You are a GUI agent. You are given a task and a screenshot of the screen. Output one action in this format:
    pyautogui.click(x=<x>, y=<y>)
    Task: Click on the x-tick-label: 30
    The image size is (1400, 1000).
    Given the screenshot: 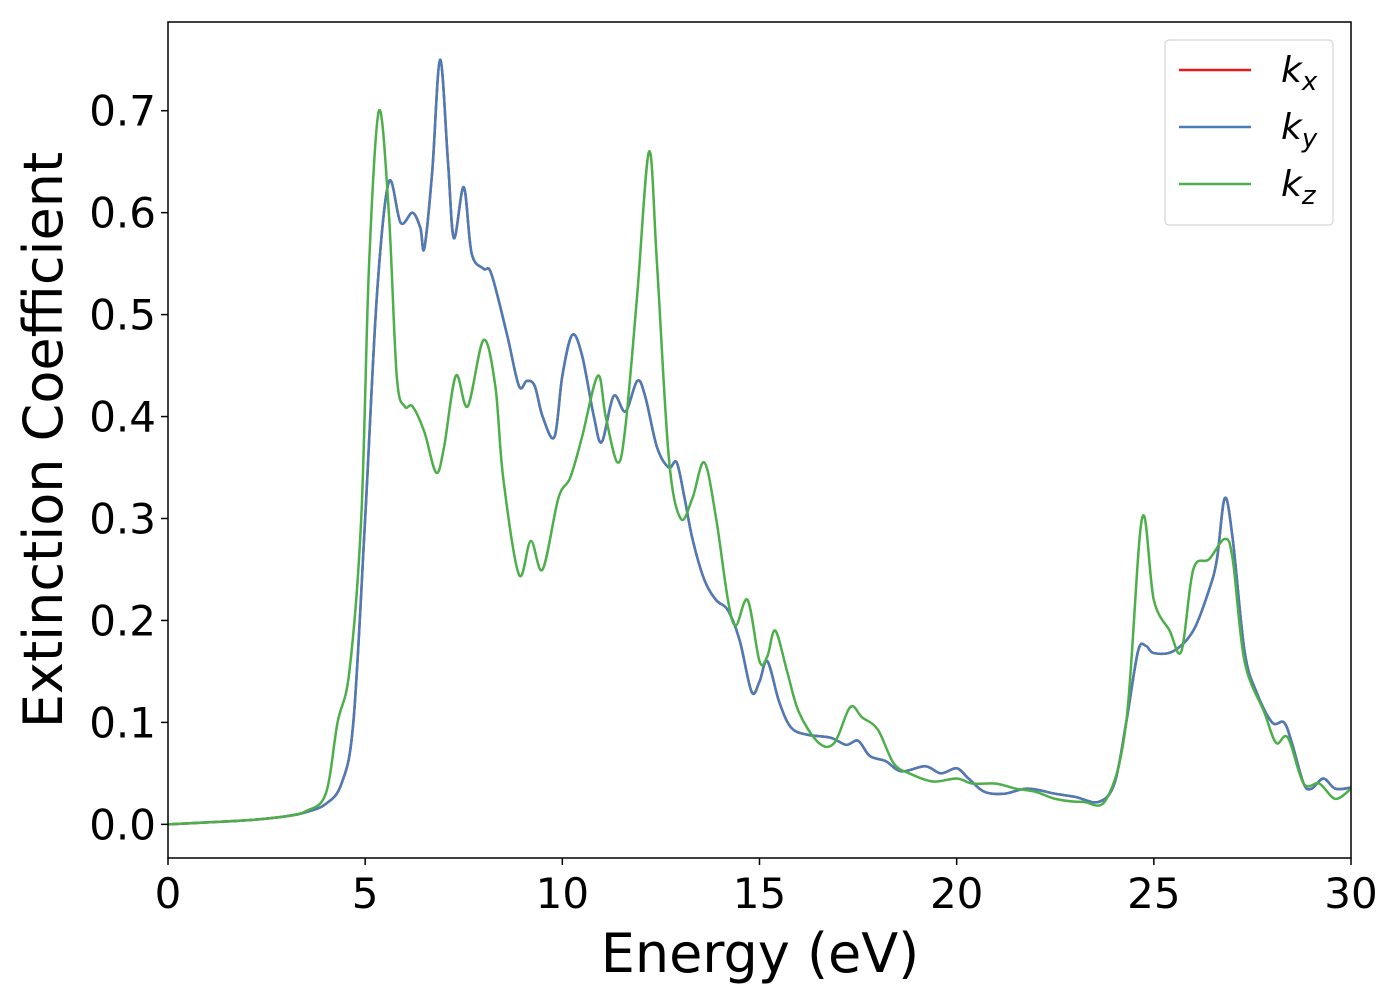 What is the action you would take?
    pyautogui.click(x=1350, y=893)
    